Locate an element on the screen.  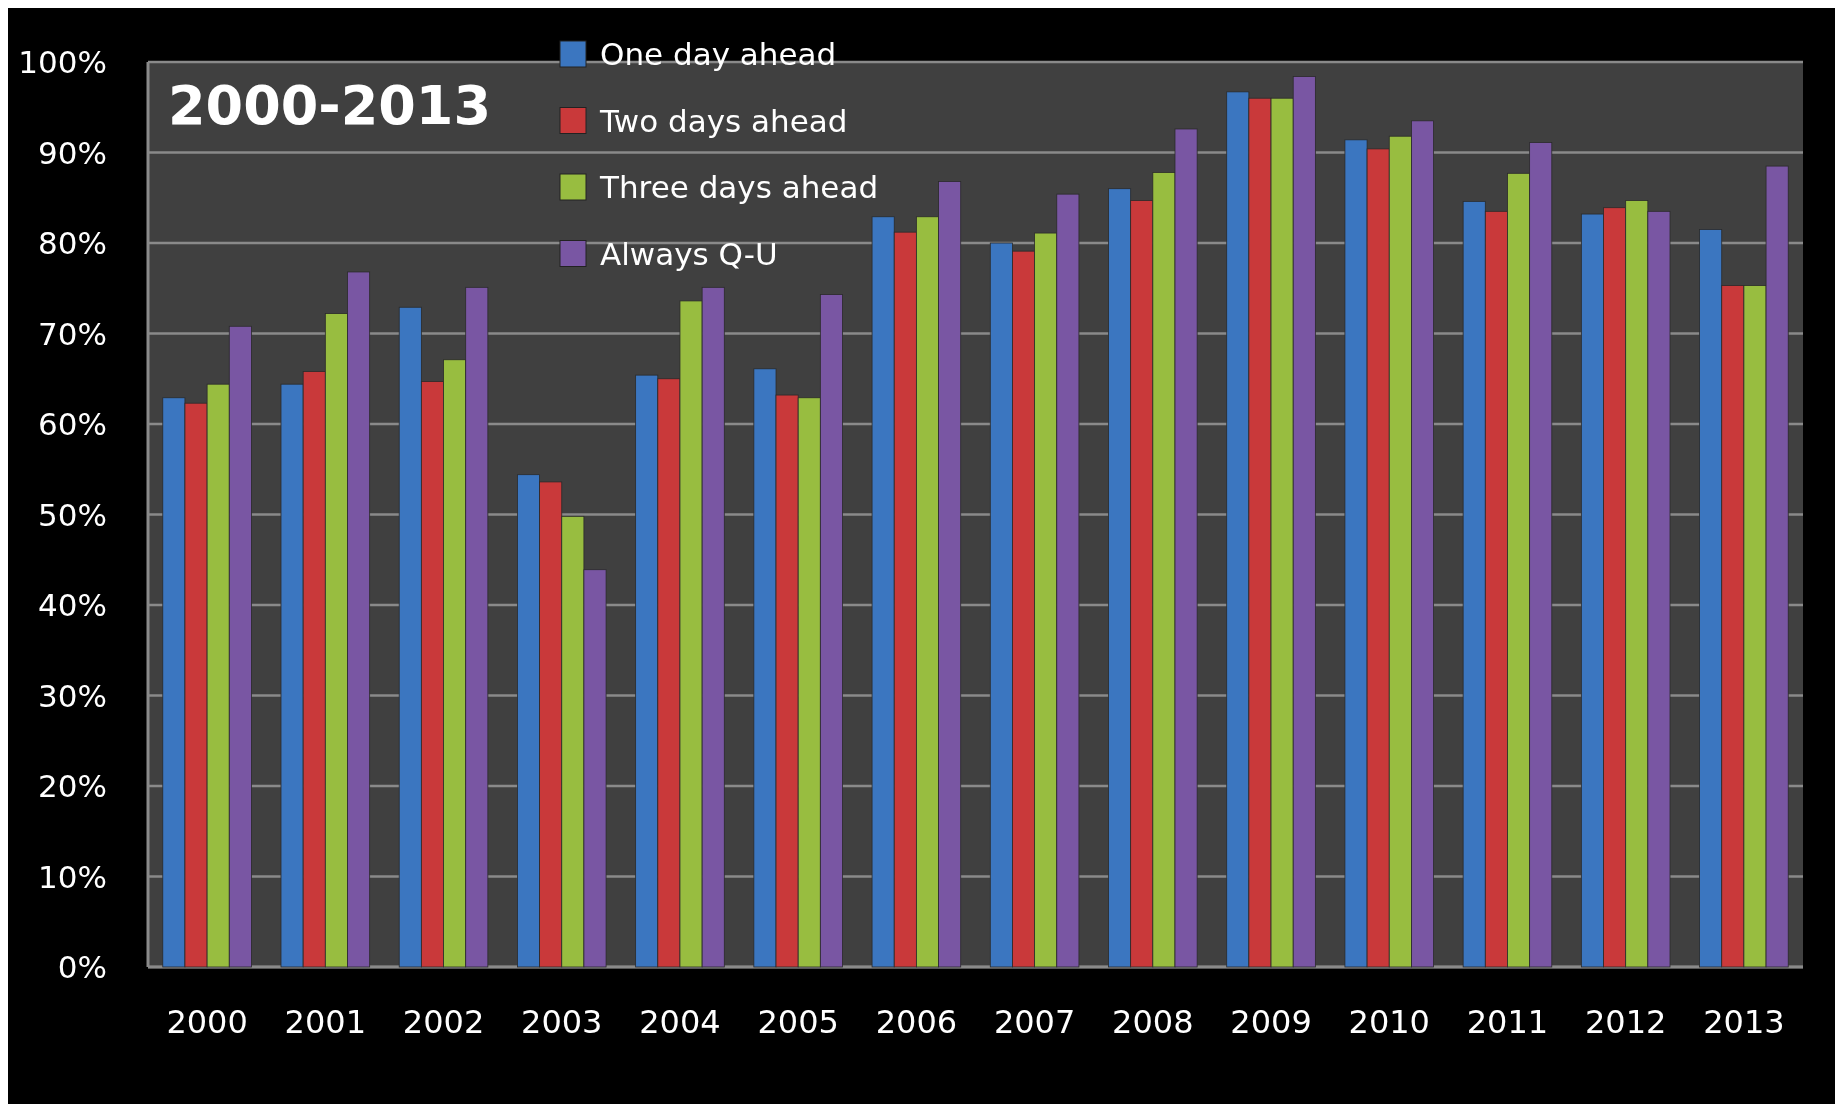
y-tick-label: 90% is located at coordinates (72, 152).